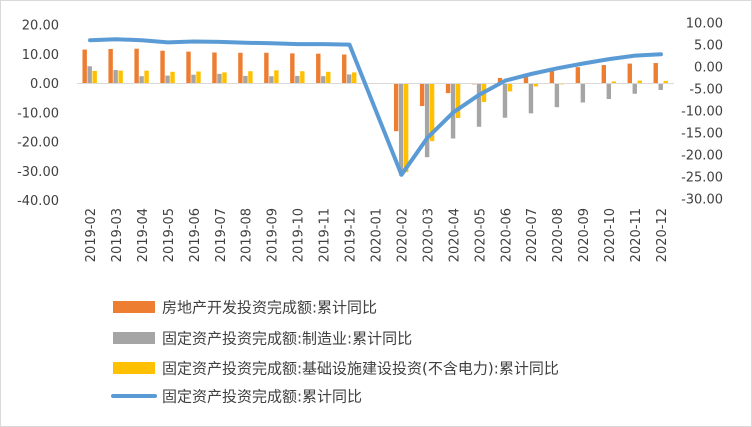 This screenshot has height=427, width=752. What do you see at coordinates (38, 113) in the screenshot?
I see `left-axis-tick-label: -10.00` at bounding box center [38, 113].